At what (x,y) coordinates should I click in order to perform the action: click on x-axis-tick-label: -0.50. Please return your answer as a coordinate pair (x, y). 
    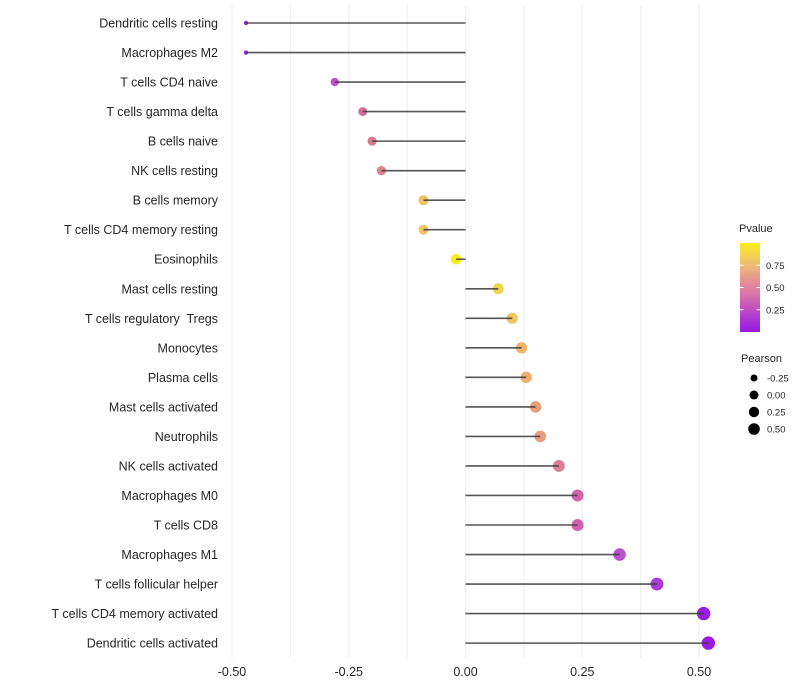
    Looking at the image, I should click on (232, 672).